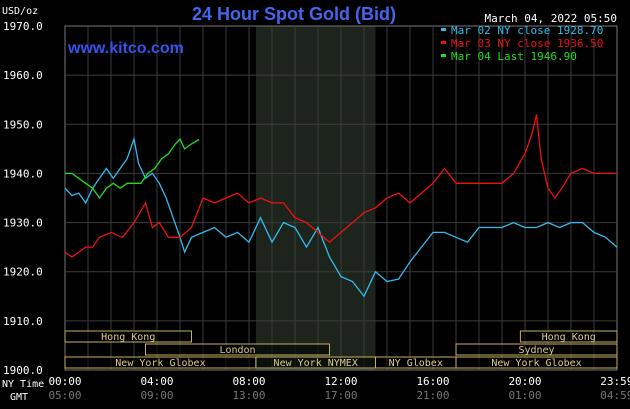  Describe the element at coordinates (416, 363) in the screenshot. I see `market-session-label: NY Globex` at that location.